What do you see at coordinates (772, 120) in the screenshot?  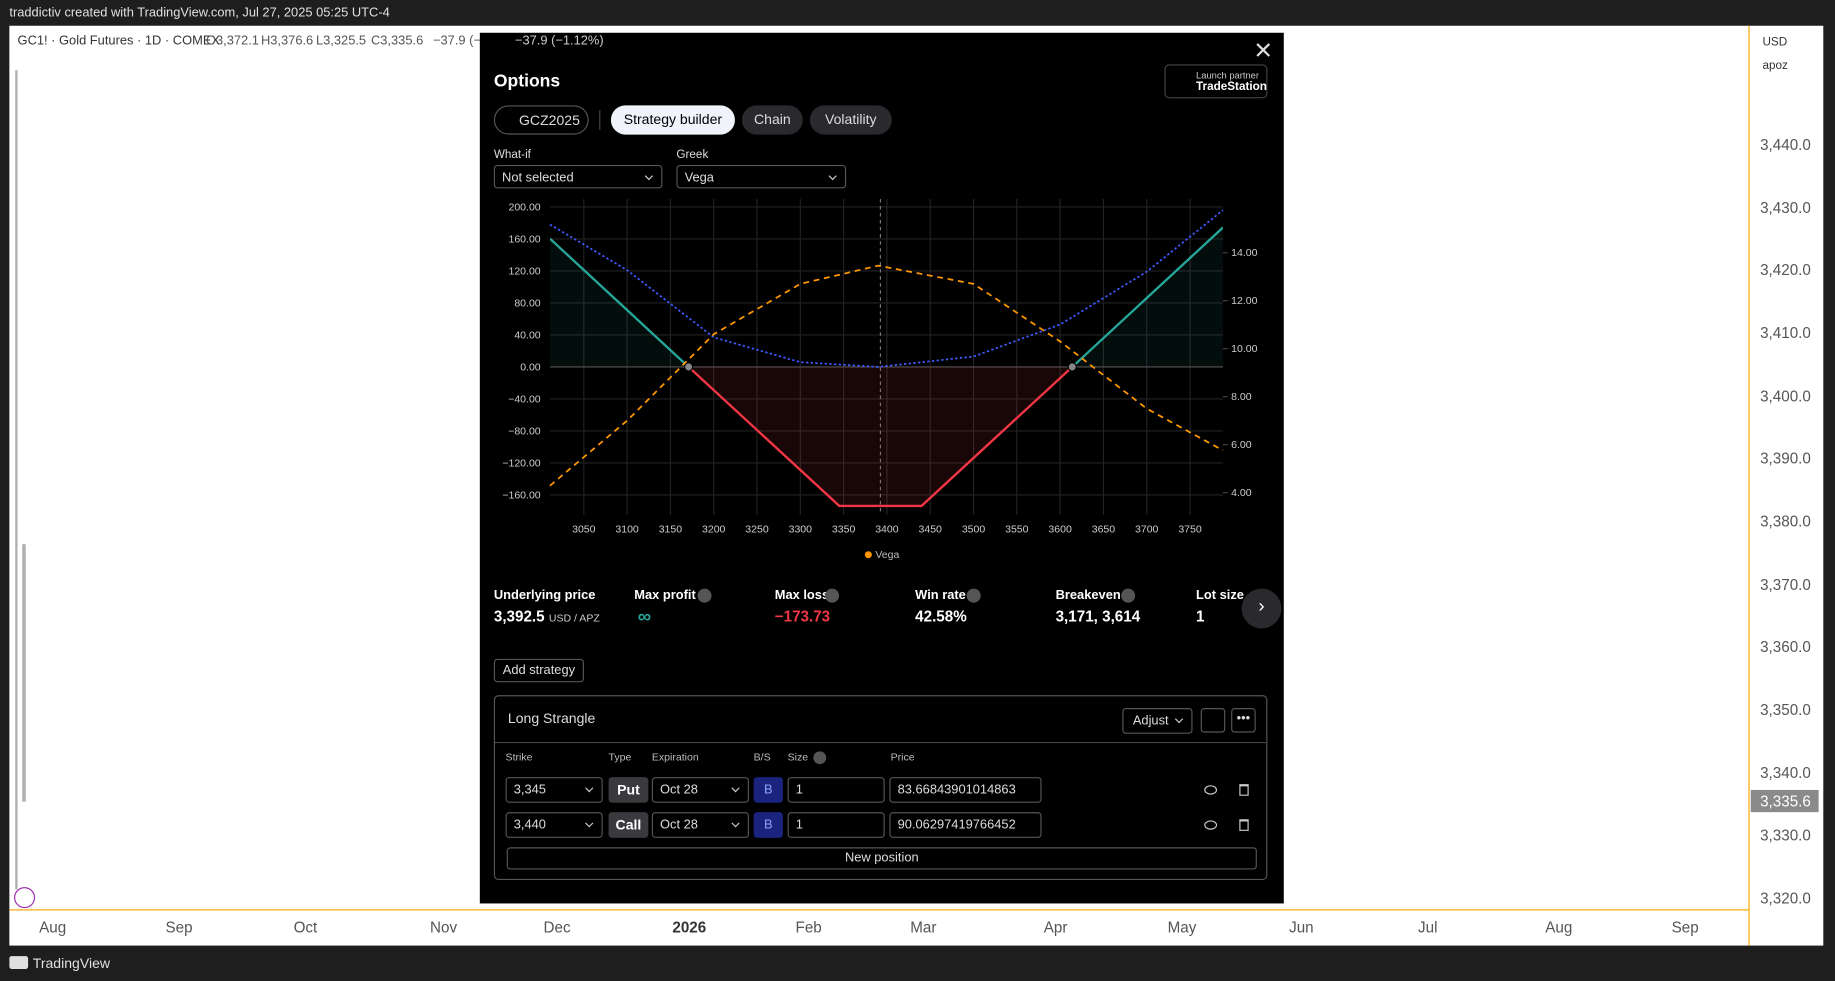 I see `tab: Chain` at bounding box center [772, 120].